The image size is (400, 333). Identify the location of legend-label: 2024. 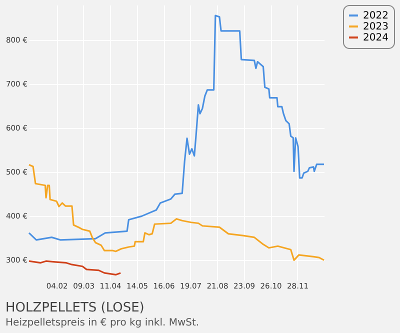
(375, 38).